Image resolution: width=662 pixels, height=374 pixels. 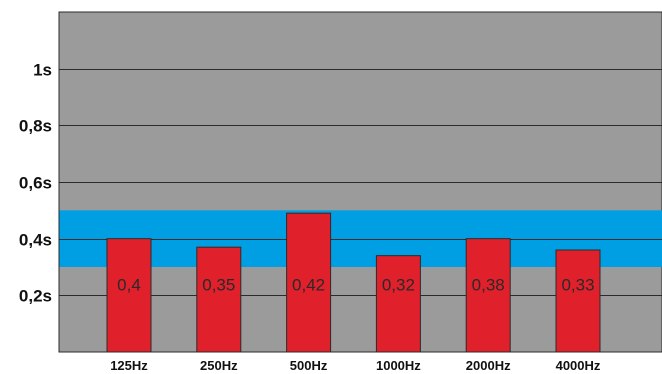 I want to click on y-axis-ticks: 0,2s 0,4s 0,6s 0,8s 1s, so click(x=35, y=183).